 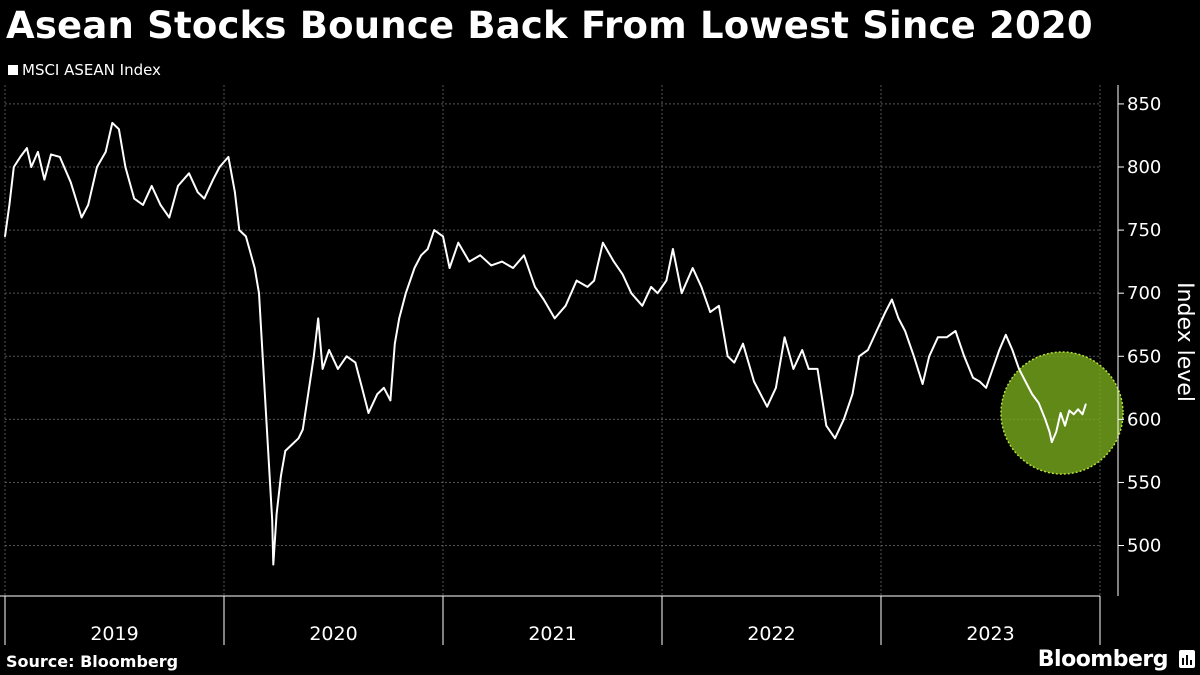 What do you see at coordinates (333, 634) in the screenshot?
I see `x-tick-label-2020: 2020` at bounding box center [333, 634].